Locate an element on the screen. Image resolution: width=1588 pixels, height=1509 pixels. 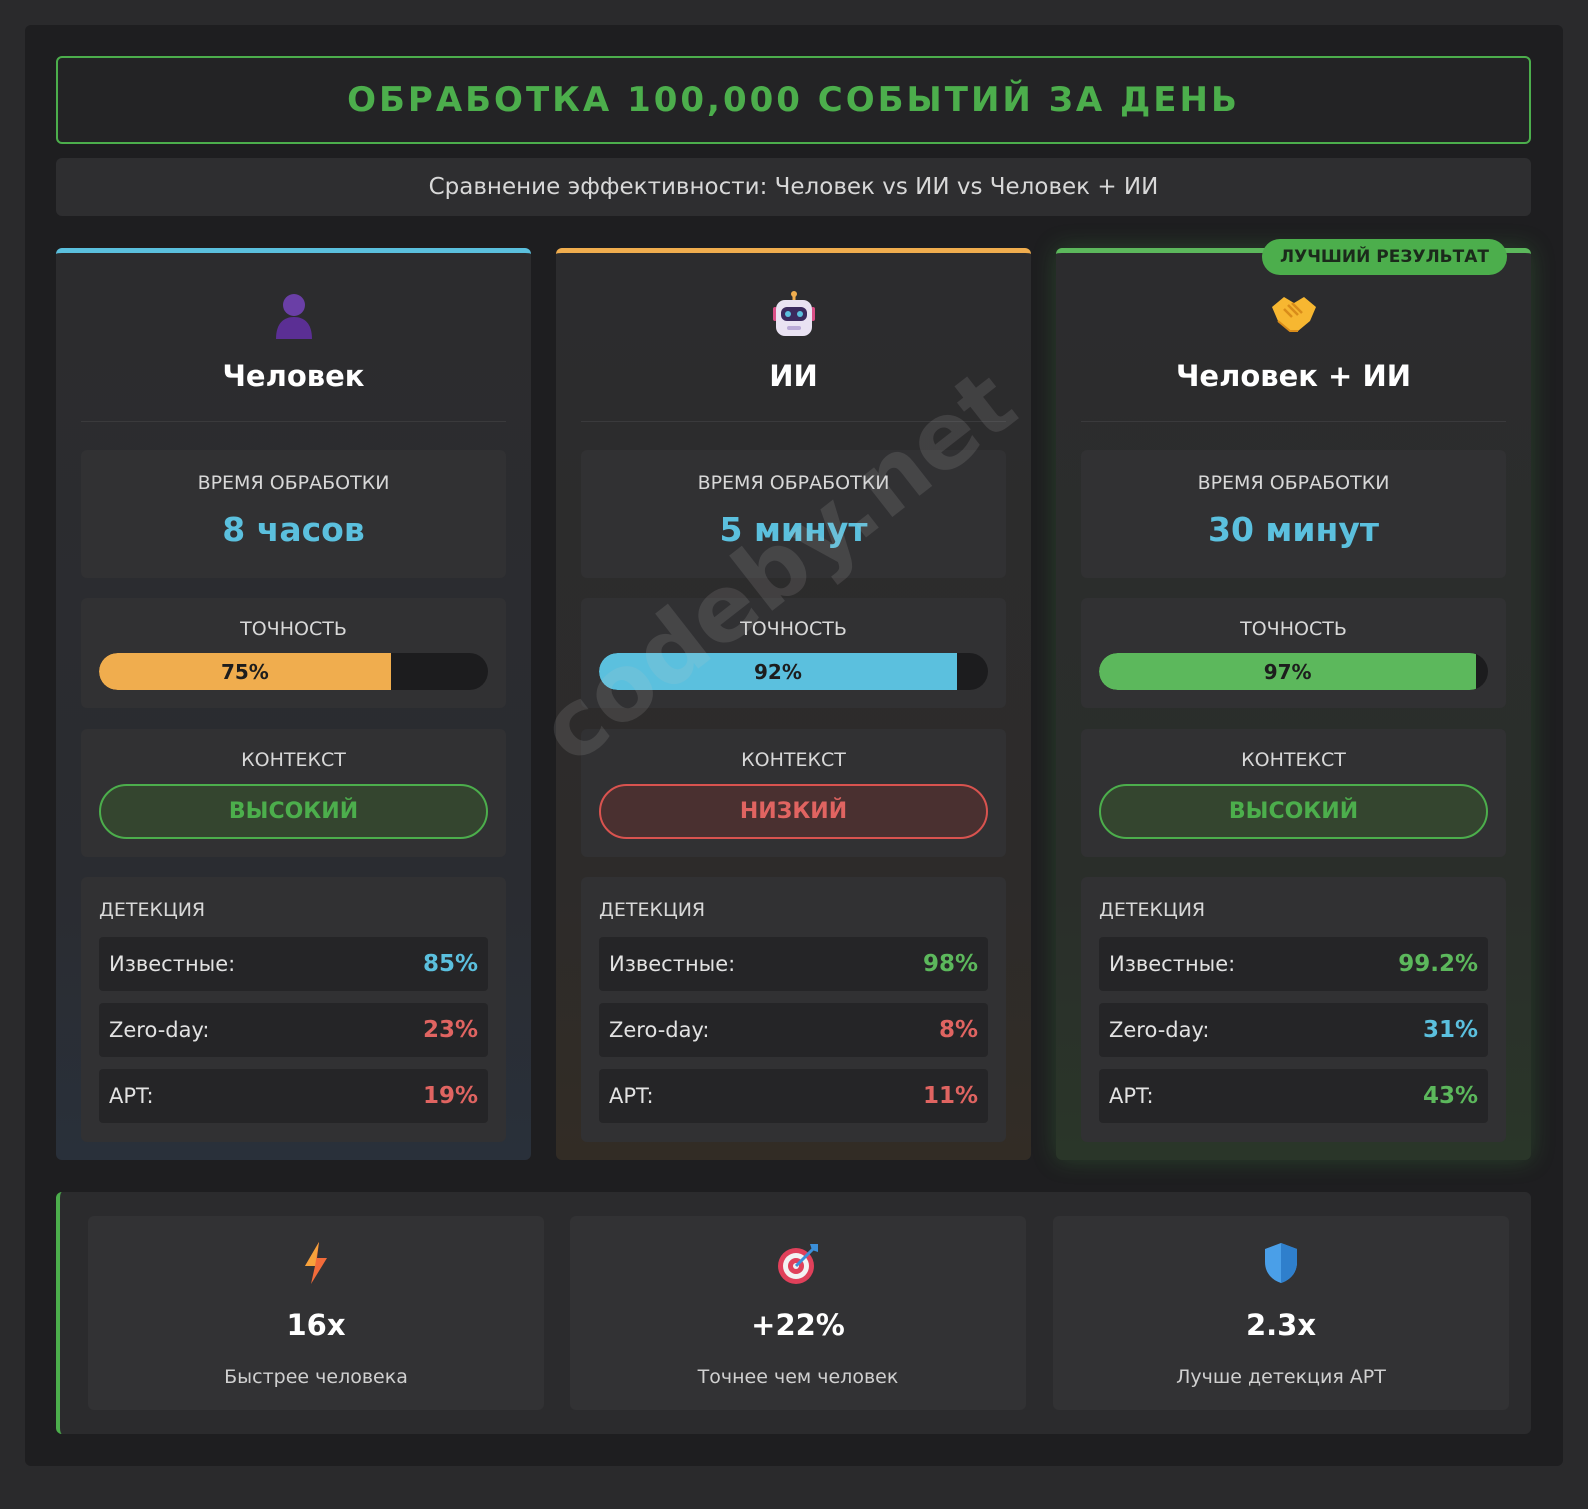
accuracy-bar-fill: 75% is located at coordinates (245, 671).